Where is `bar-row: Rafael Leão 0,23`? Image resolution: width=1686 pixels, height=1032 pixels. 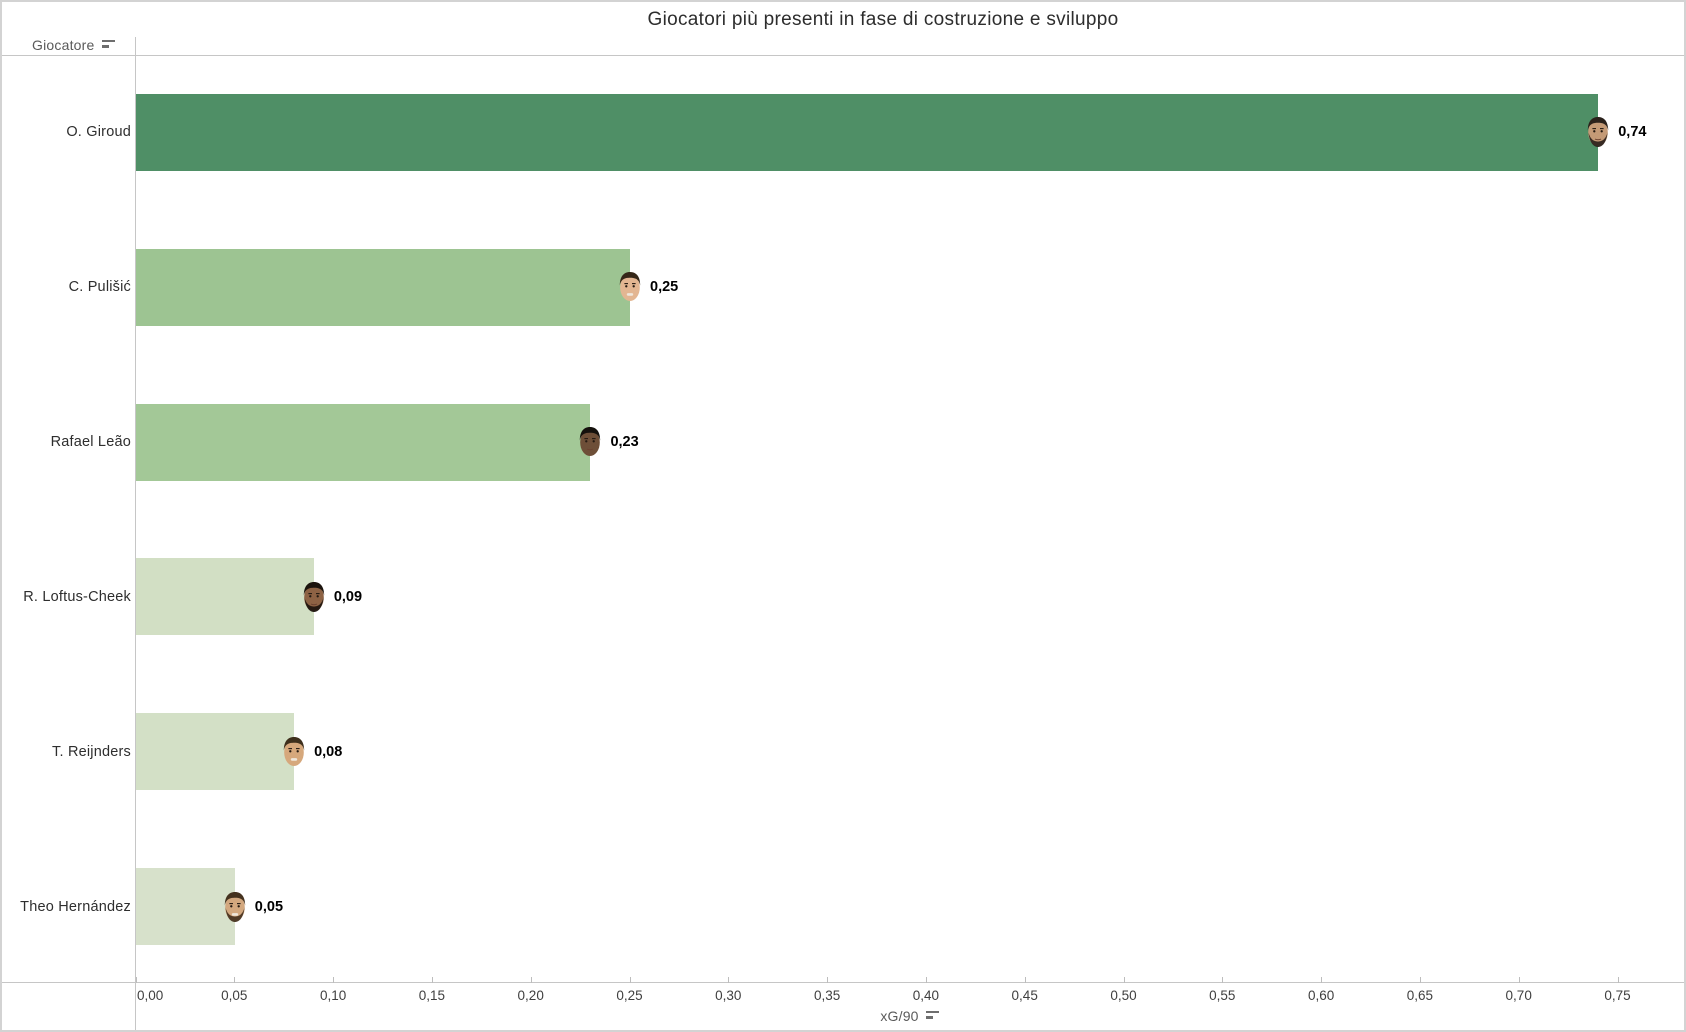
bar-row: Rafael Leão 0,23 is located at coordinates (843, 442).